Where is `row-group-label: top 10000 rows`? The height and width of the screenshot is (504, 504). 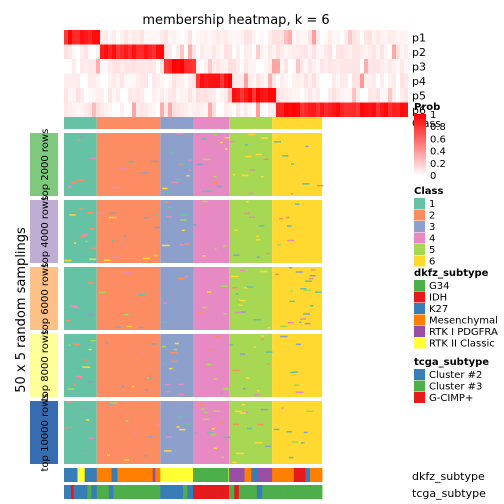
row-group-label: top 10000 rows is located at coordinates (45, 433).